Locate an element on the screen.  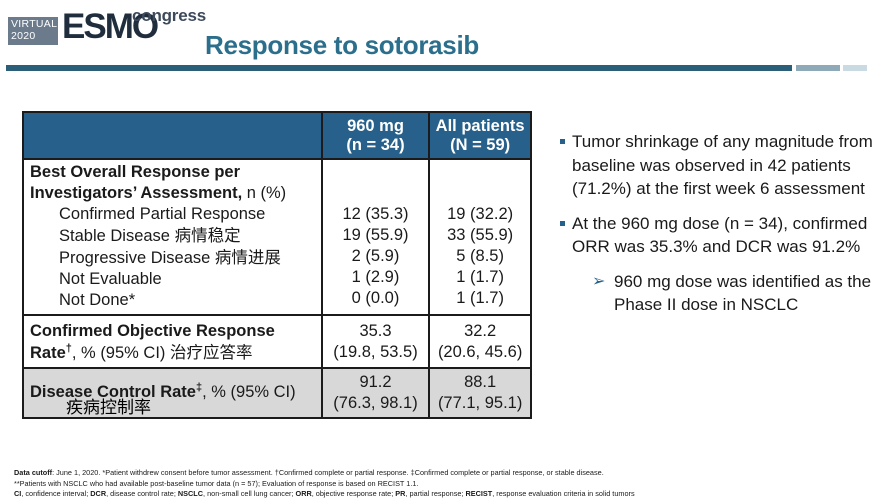
dcr-double-dagger: ‡ is located at coordinates (199, 387).